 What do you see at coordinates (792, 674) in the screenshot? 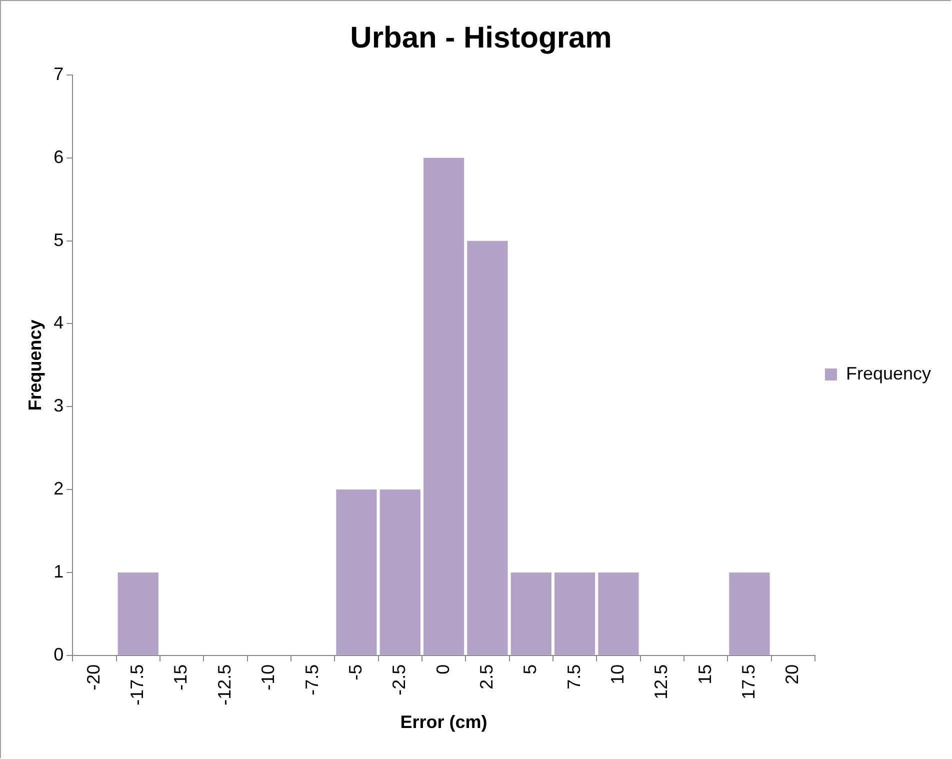
I see `x-tick-label: 20` at bounding box center [792, 674].